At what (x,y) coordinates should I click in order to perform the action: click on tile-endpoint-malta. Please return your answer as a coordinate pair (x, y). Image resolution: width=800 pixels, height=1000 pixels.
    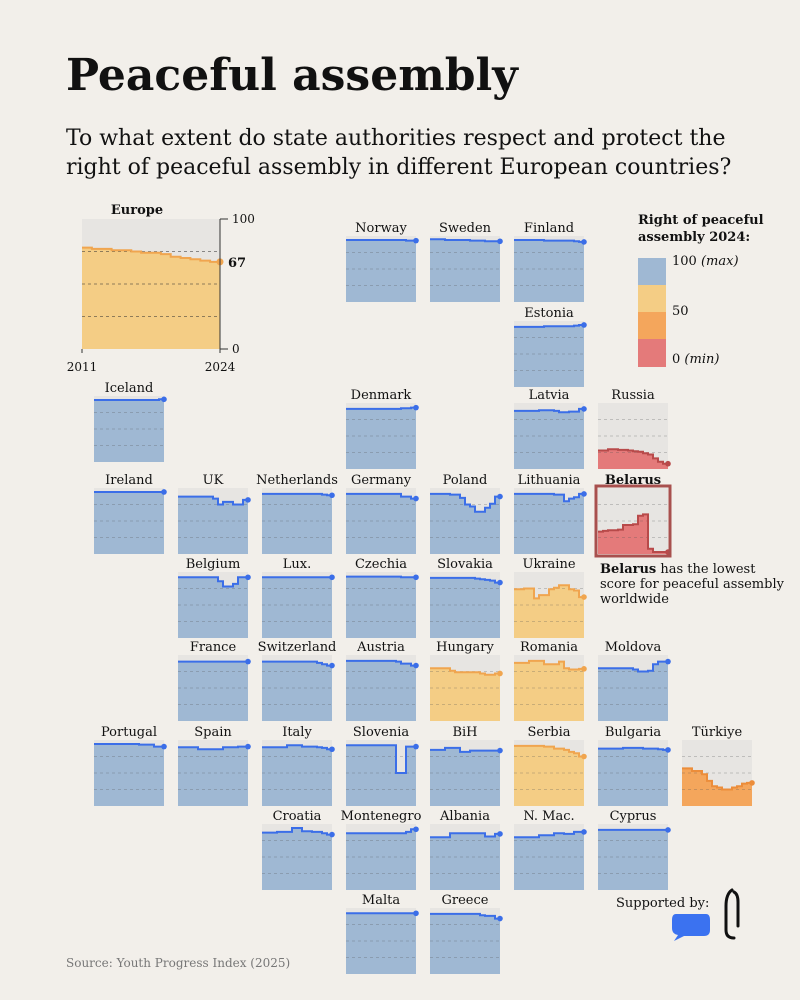
    Looking at the image, I should click on (416, 913).